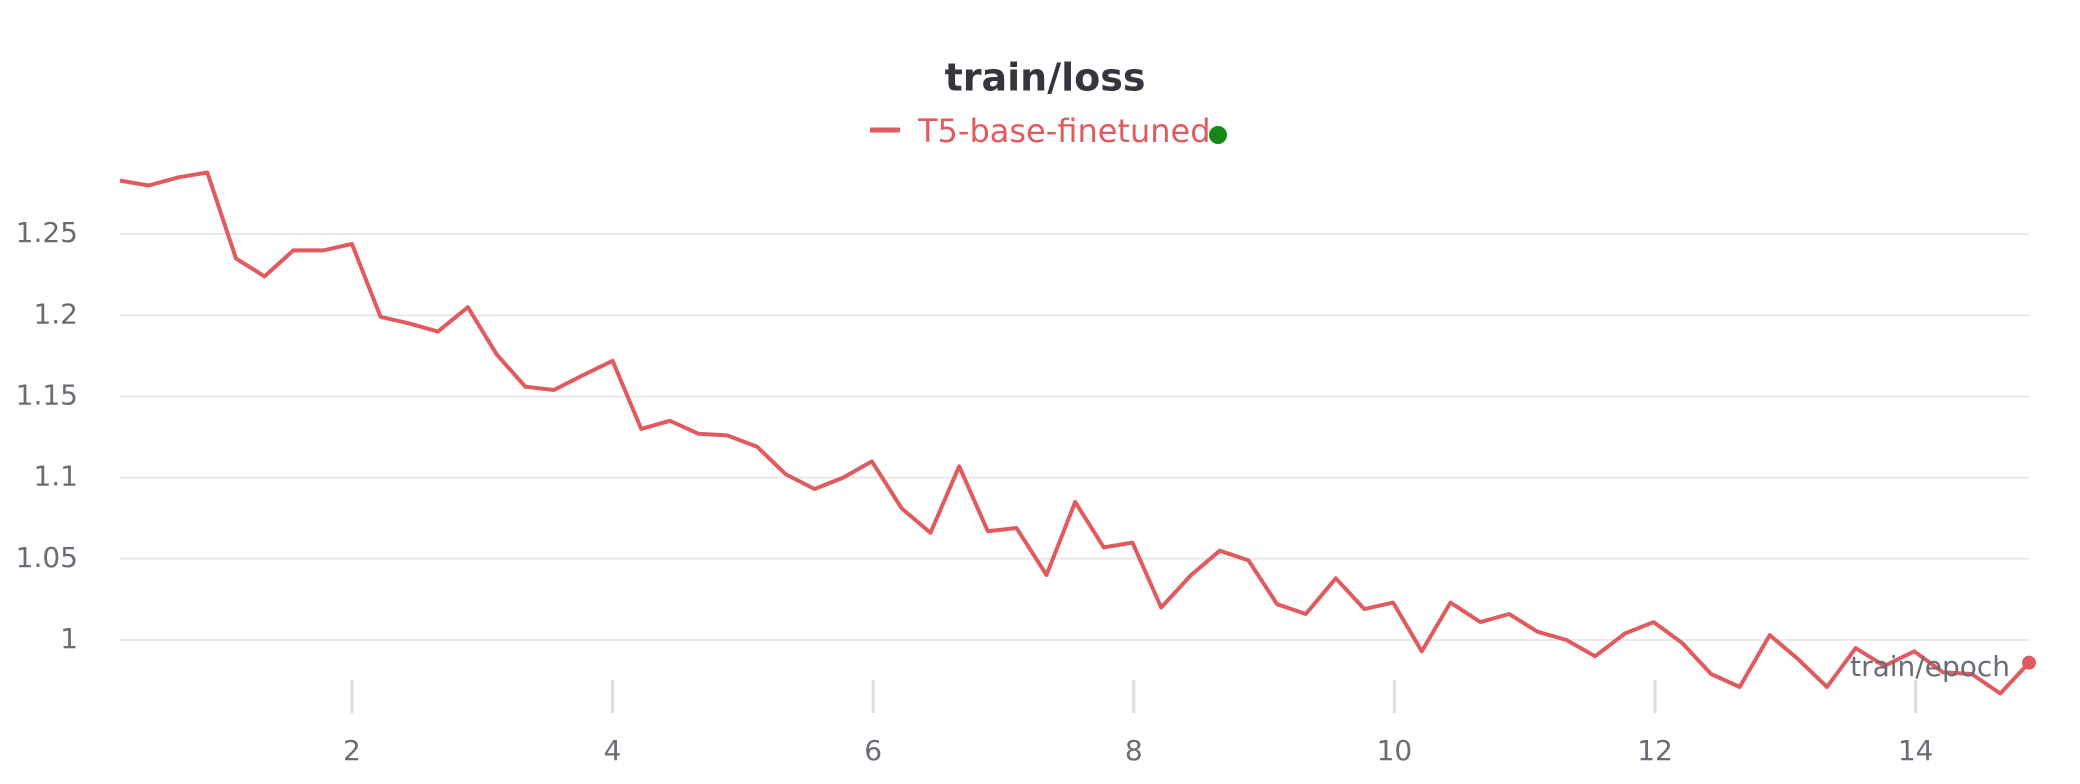 This screenshot has width=2080, height=784. What do you see at coordinates (55, 476) in the screenshot?
I see `y-tick-label: 1.1` at bounding box center [55, 476].